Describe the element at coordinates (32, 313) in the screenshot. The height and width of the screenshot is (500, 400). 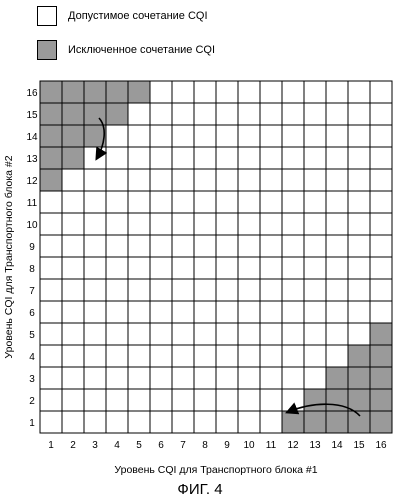
I see `y-tick-label: 6` at that location.